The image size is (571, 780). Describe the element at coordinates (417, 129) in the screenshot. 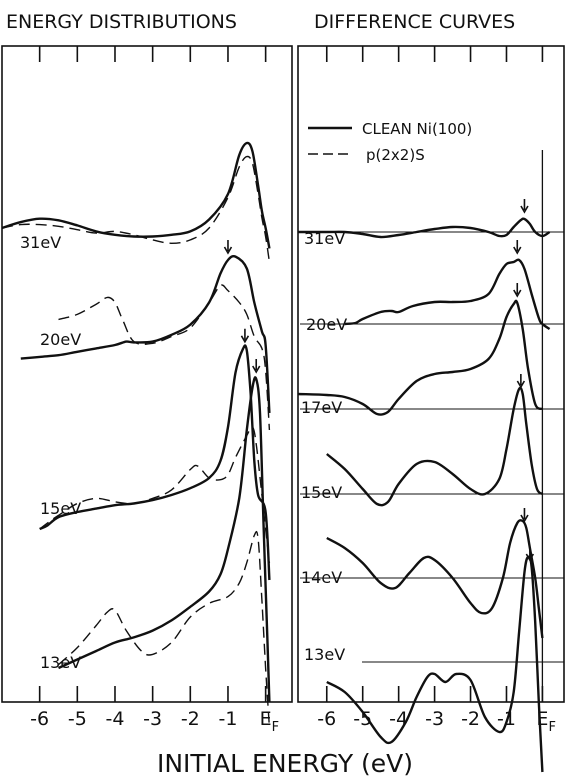

I see `legend-solid-label: CLEAN Ni(100)` at that location.